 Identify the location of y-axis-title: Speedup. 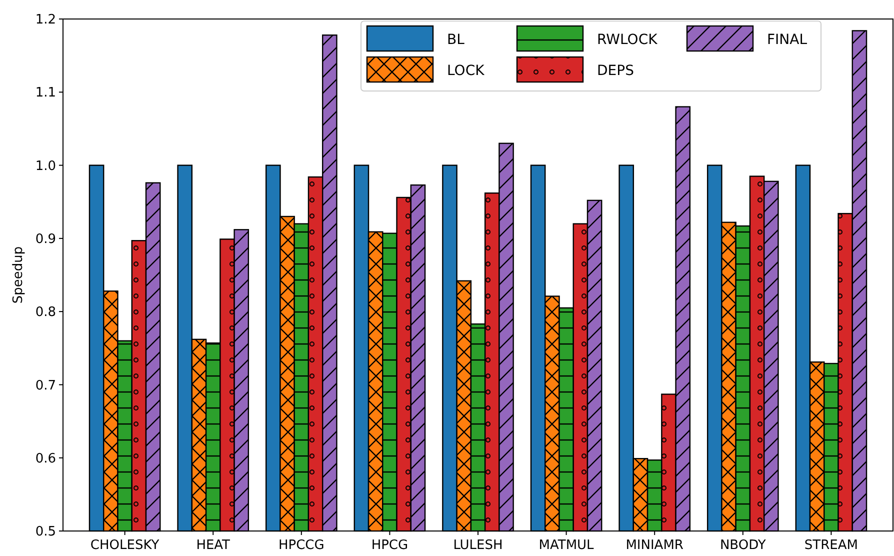
(18, 275).